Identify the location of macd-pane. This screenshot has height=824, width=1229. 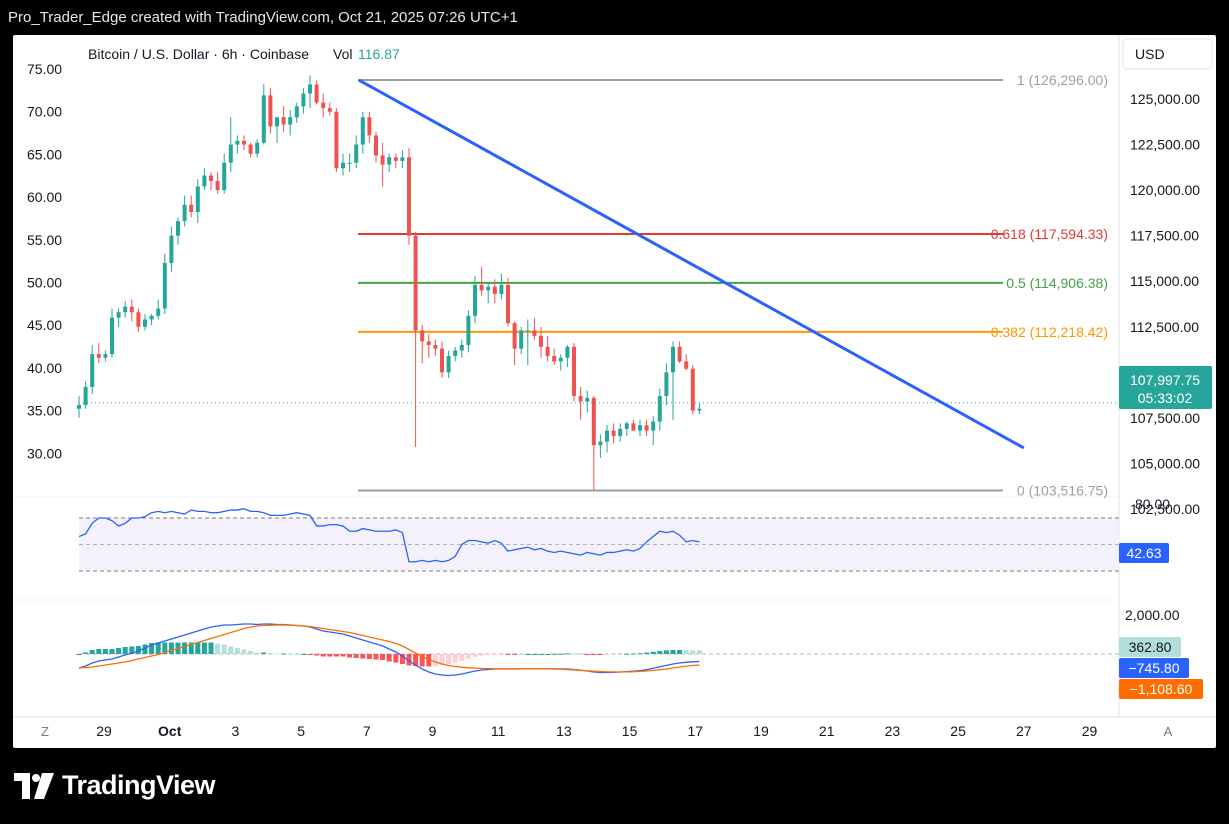
(598, 650).